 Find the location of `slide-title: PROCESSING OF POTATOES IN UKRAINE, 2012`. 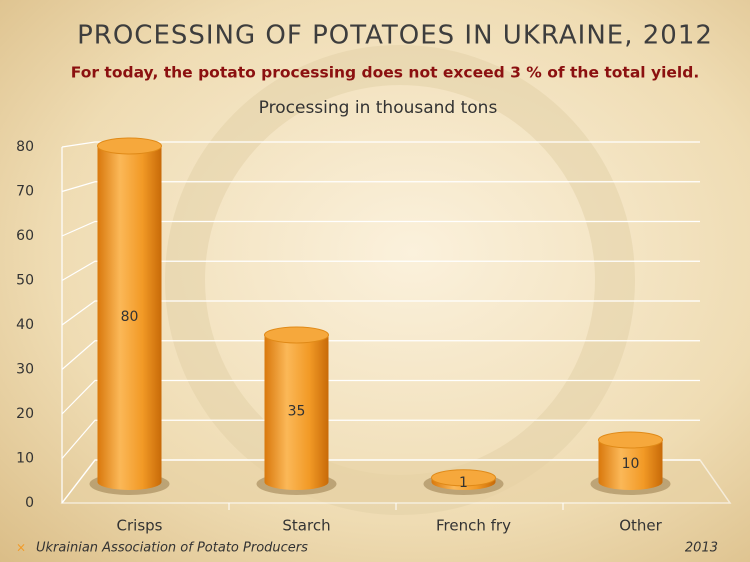

slide-title: PROCESSING OF POTATOES IN UKRAINE, 2012 is located at coordinates (395, 36).